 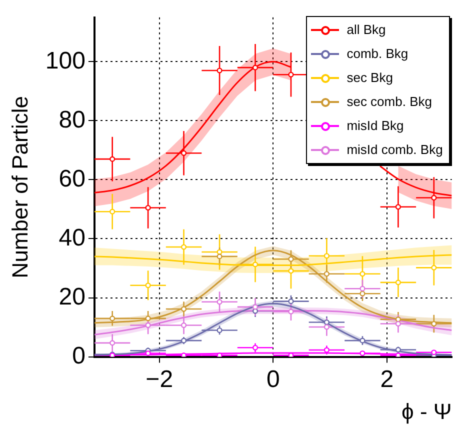 I want to click on y-tick-label: 20, so click(x=72, y=296).